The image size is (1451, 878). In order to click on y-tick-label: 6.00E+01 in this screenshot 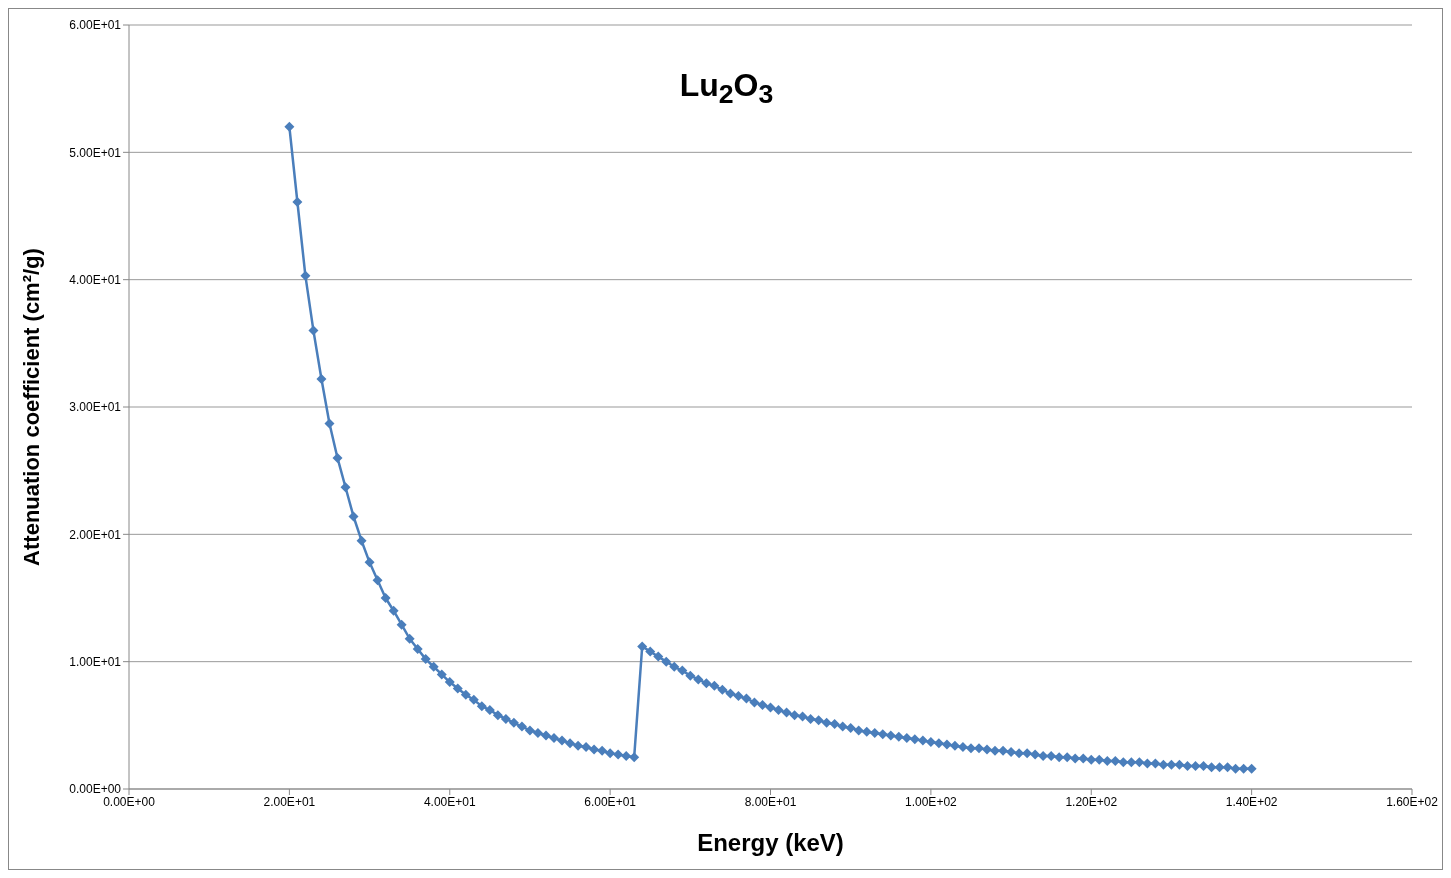, I will do `click(95, 25)`.